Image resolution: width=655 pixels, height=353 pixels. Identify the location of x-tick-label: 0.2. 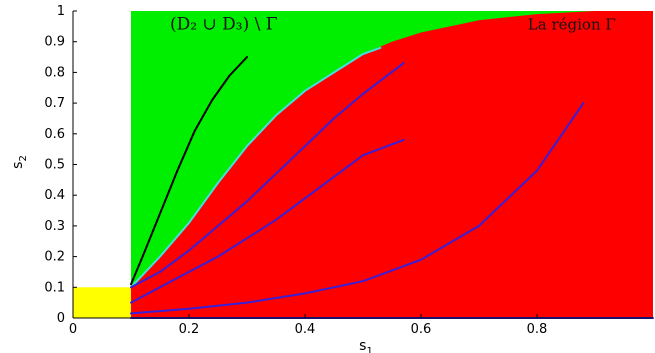
(189, 329).